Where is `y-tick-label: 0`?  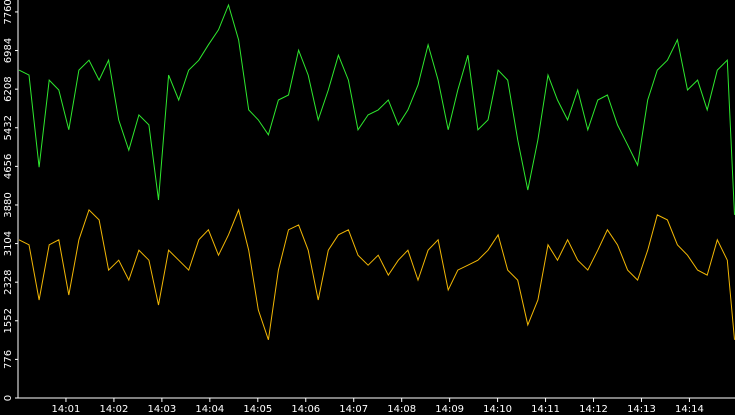 y-tick-label: 0 is located at coordinates (8, 398).